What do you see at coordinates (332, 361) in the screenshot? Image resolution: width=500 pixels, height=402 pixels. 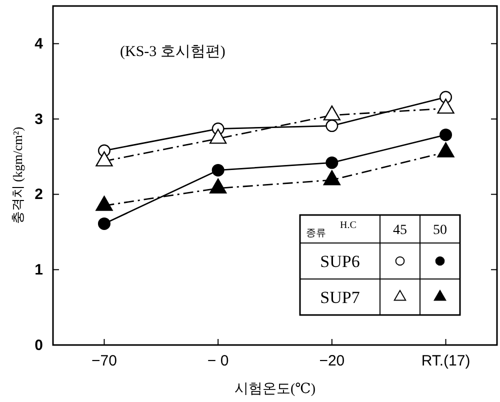 I see `x-tick-label: −20` at bounding box center [332, 361].